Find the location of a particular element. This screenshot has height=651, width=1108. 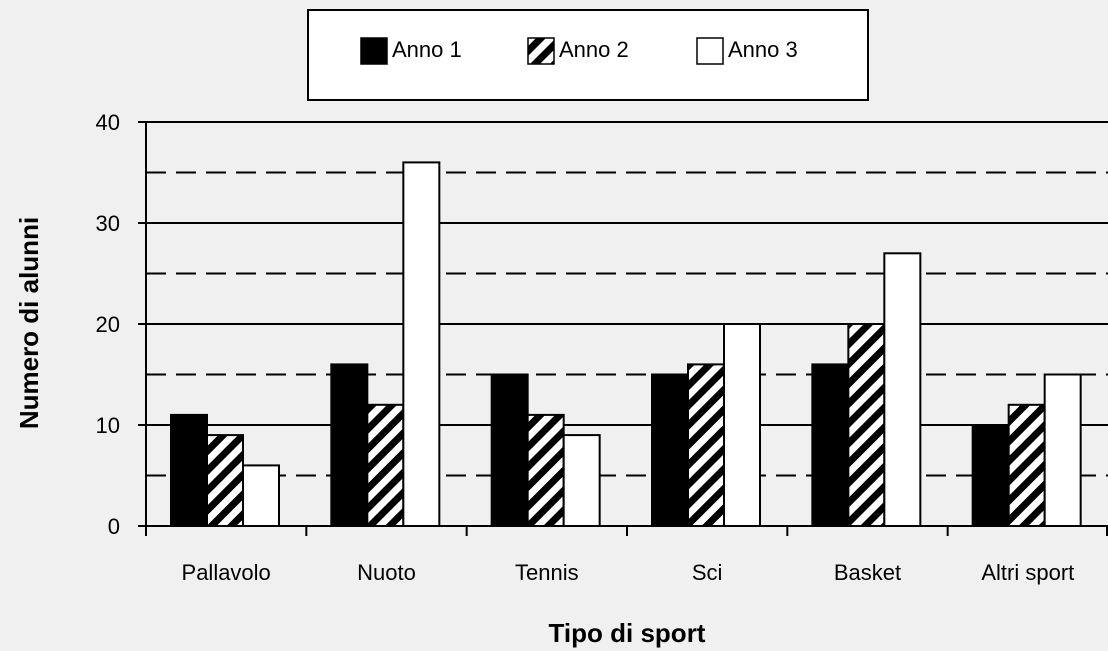

bar-anno-1-sci is located at coordinates (670, 450).